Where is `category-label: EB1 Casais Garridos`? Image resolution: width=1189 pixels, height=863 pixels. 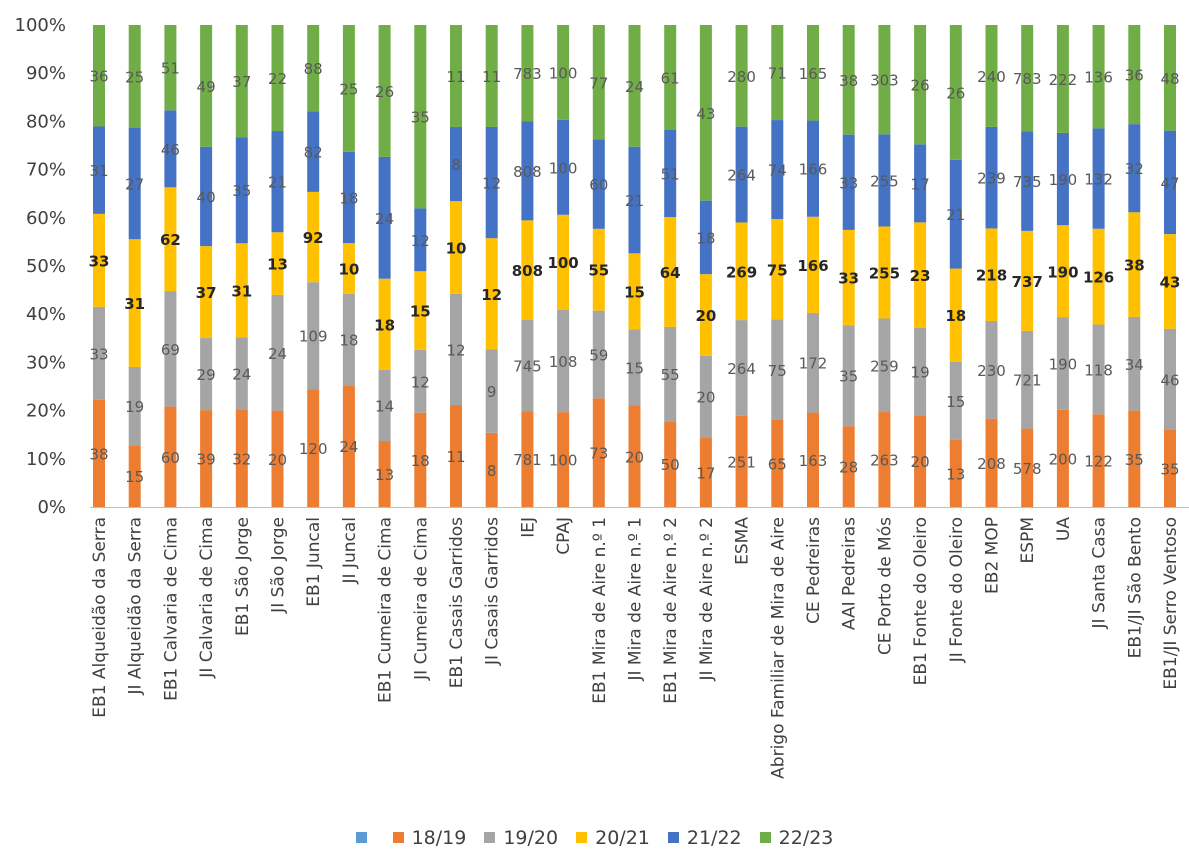 category-label: EB1 Casais Garridos is located at coordinates (457, 602).